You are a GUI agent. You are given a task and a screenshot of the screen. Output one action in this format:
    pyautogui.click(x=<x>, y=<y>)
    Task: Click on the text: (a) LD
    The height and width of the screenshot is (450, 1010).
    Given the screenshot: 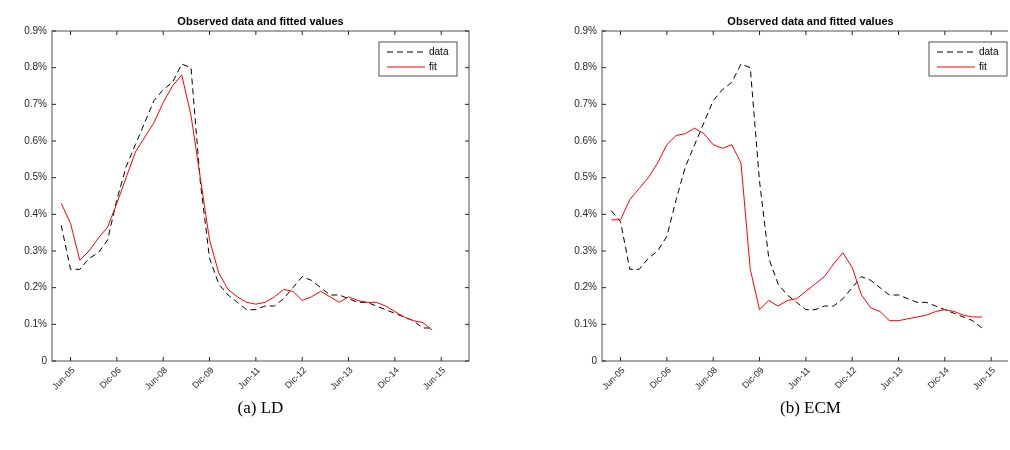 What is the action you would take?
    pyautogui.click(x=260, y=407)
    